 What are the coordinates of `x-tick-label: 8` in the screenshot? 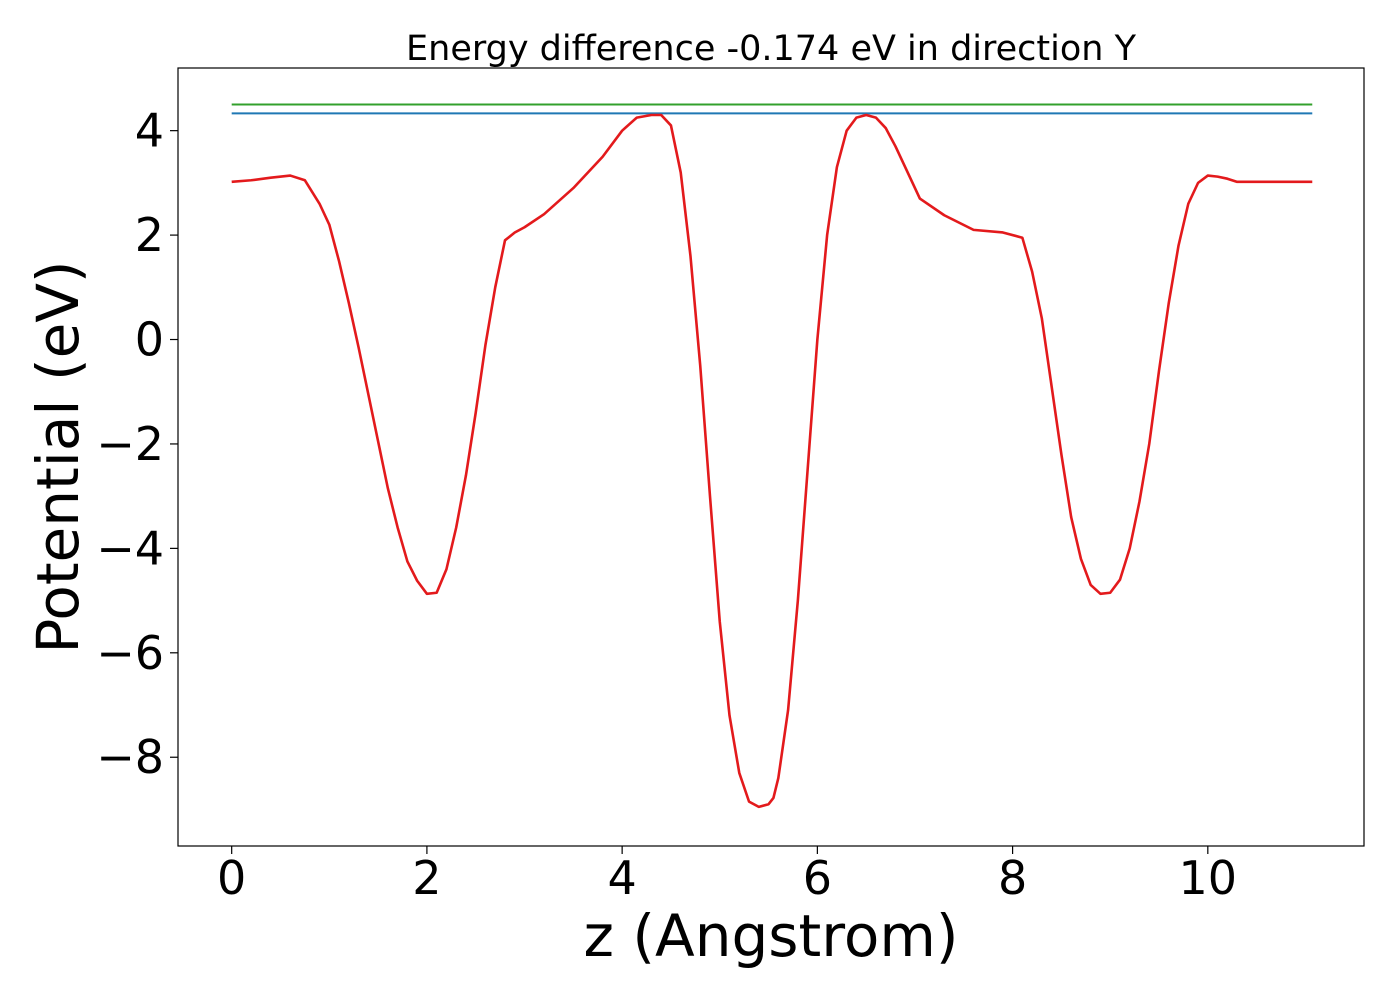 It's located at (1012, 878).